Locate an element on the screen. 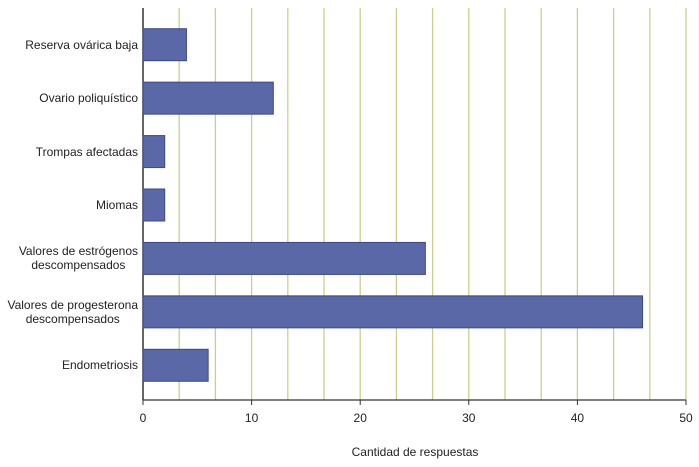  y-tick-label: Reserva ovárica baja is located at coordinates (81, 44).